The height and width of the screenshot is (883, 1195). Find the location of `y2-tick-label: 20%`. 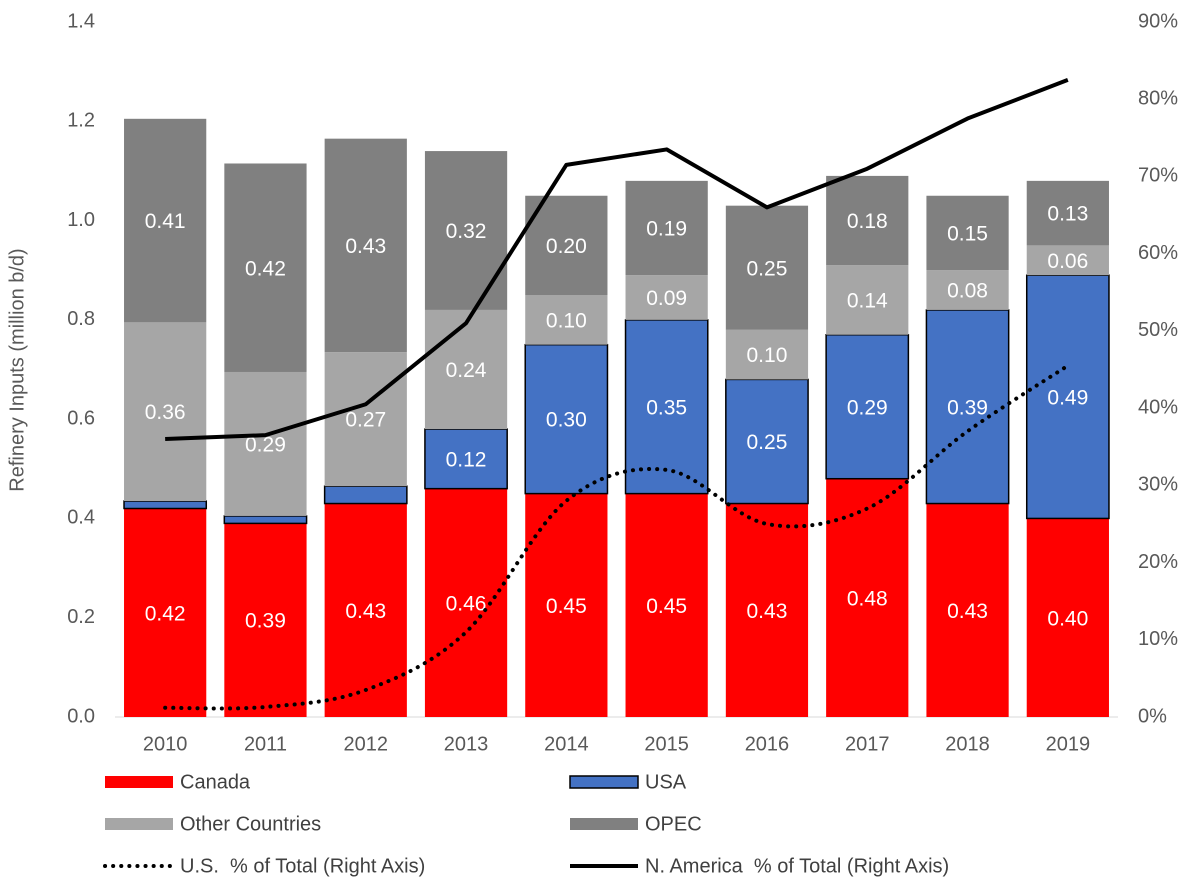

y2-tick-label: 20% is located at coordinates (1158, 562).